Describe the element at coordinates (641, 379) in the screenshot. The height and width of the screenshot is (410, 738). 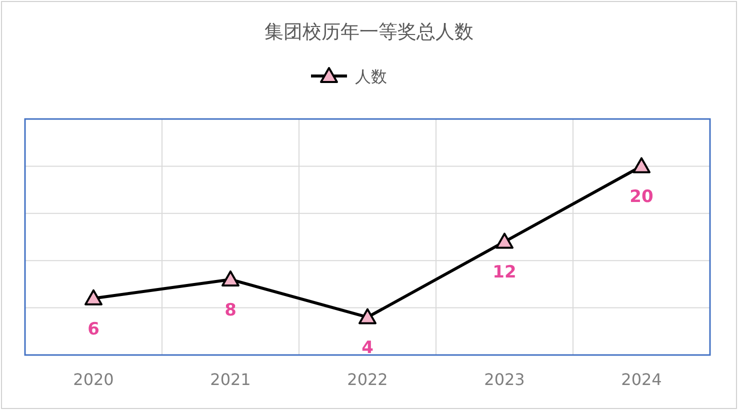
I see `x-tick-label: 2024` at that location.